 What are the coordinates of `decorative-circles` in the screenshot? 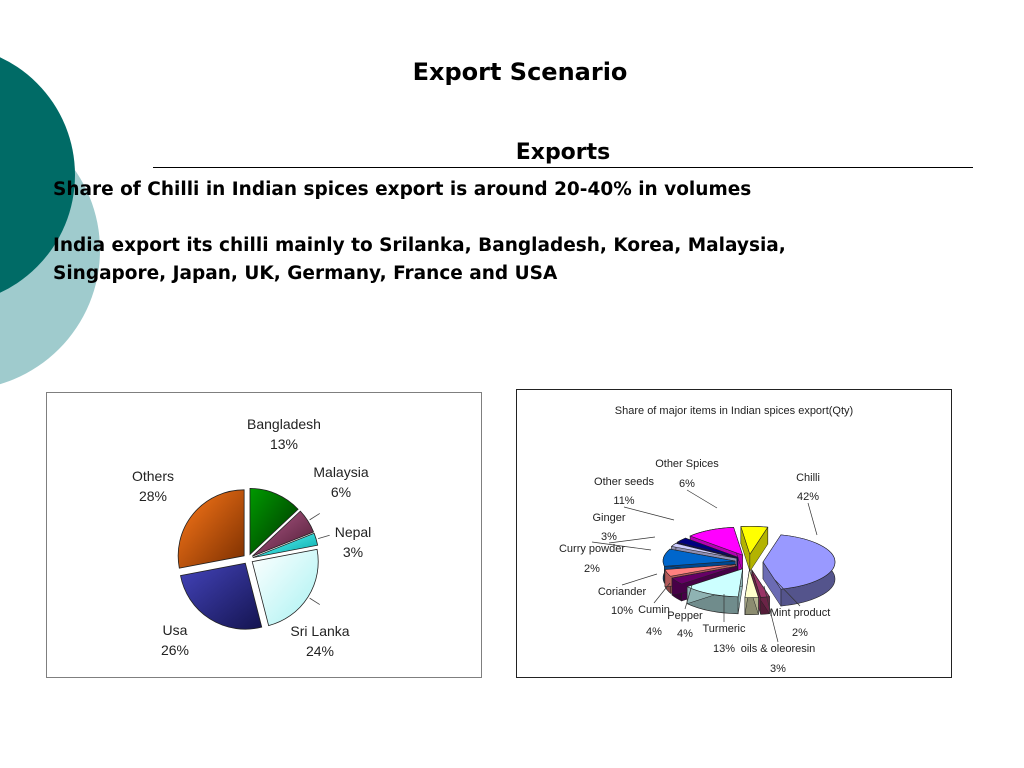 It's located at (50, 221).